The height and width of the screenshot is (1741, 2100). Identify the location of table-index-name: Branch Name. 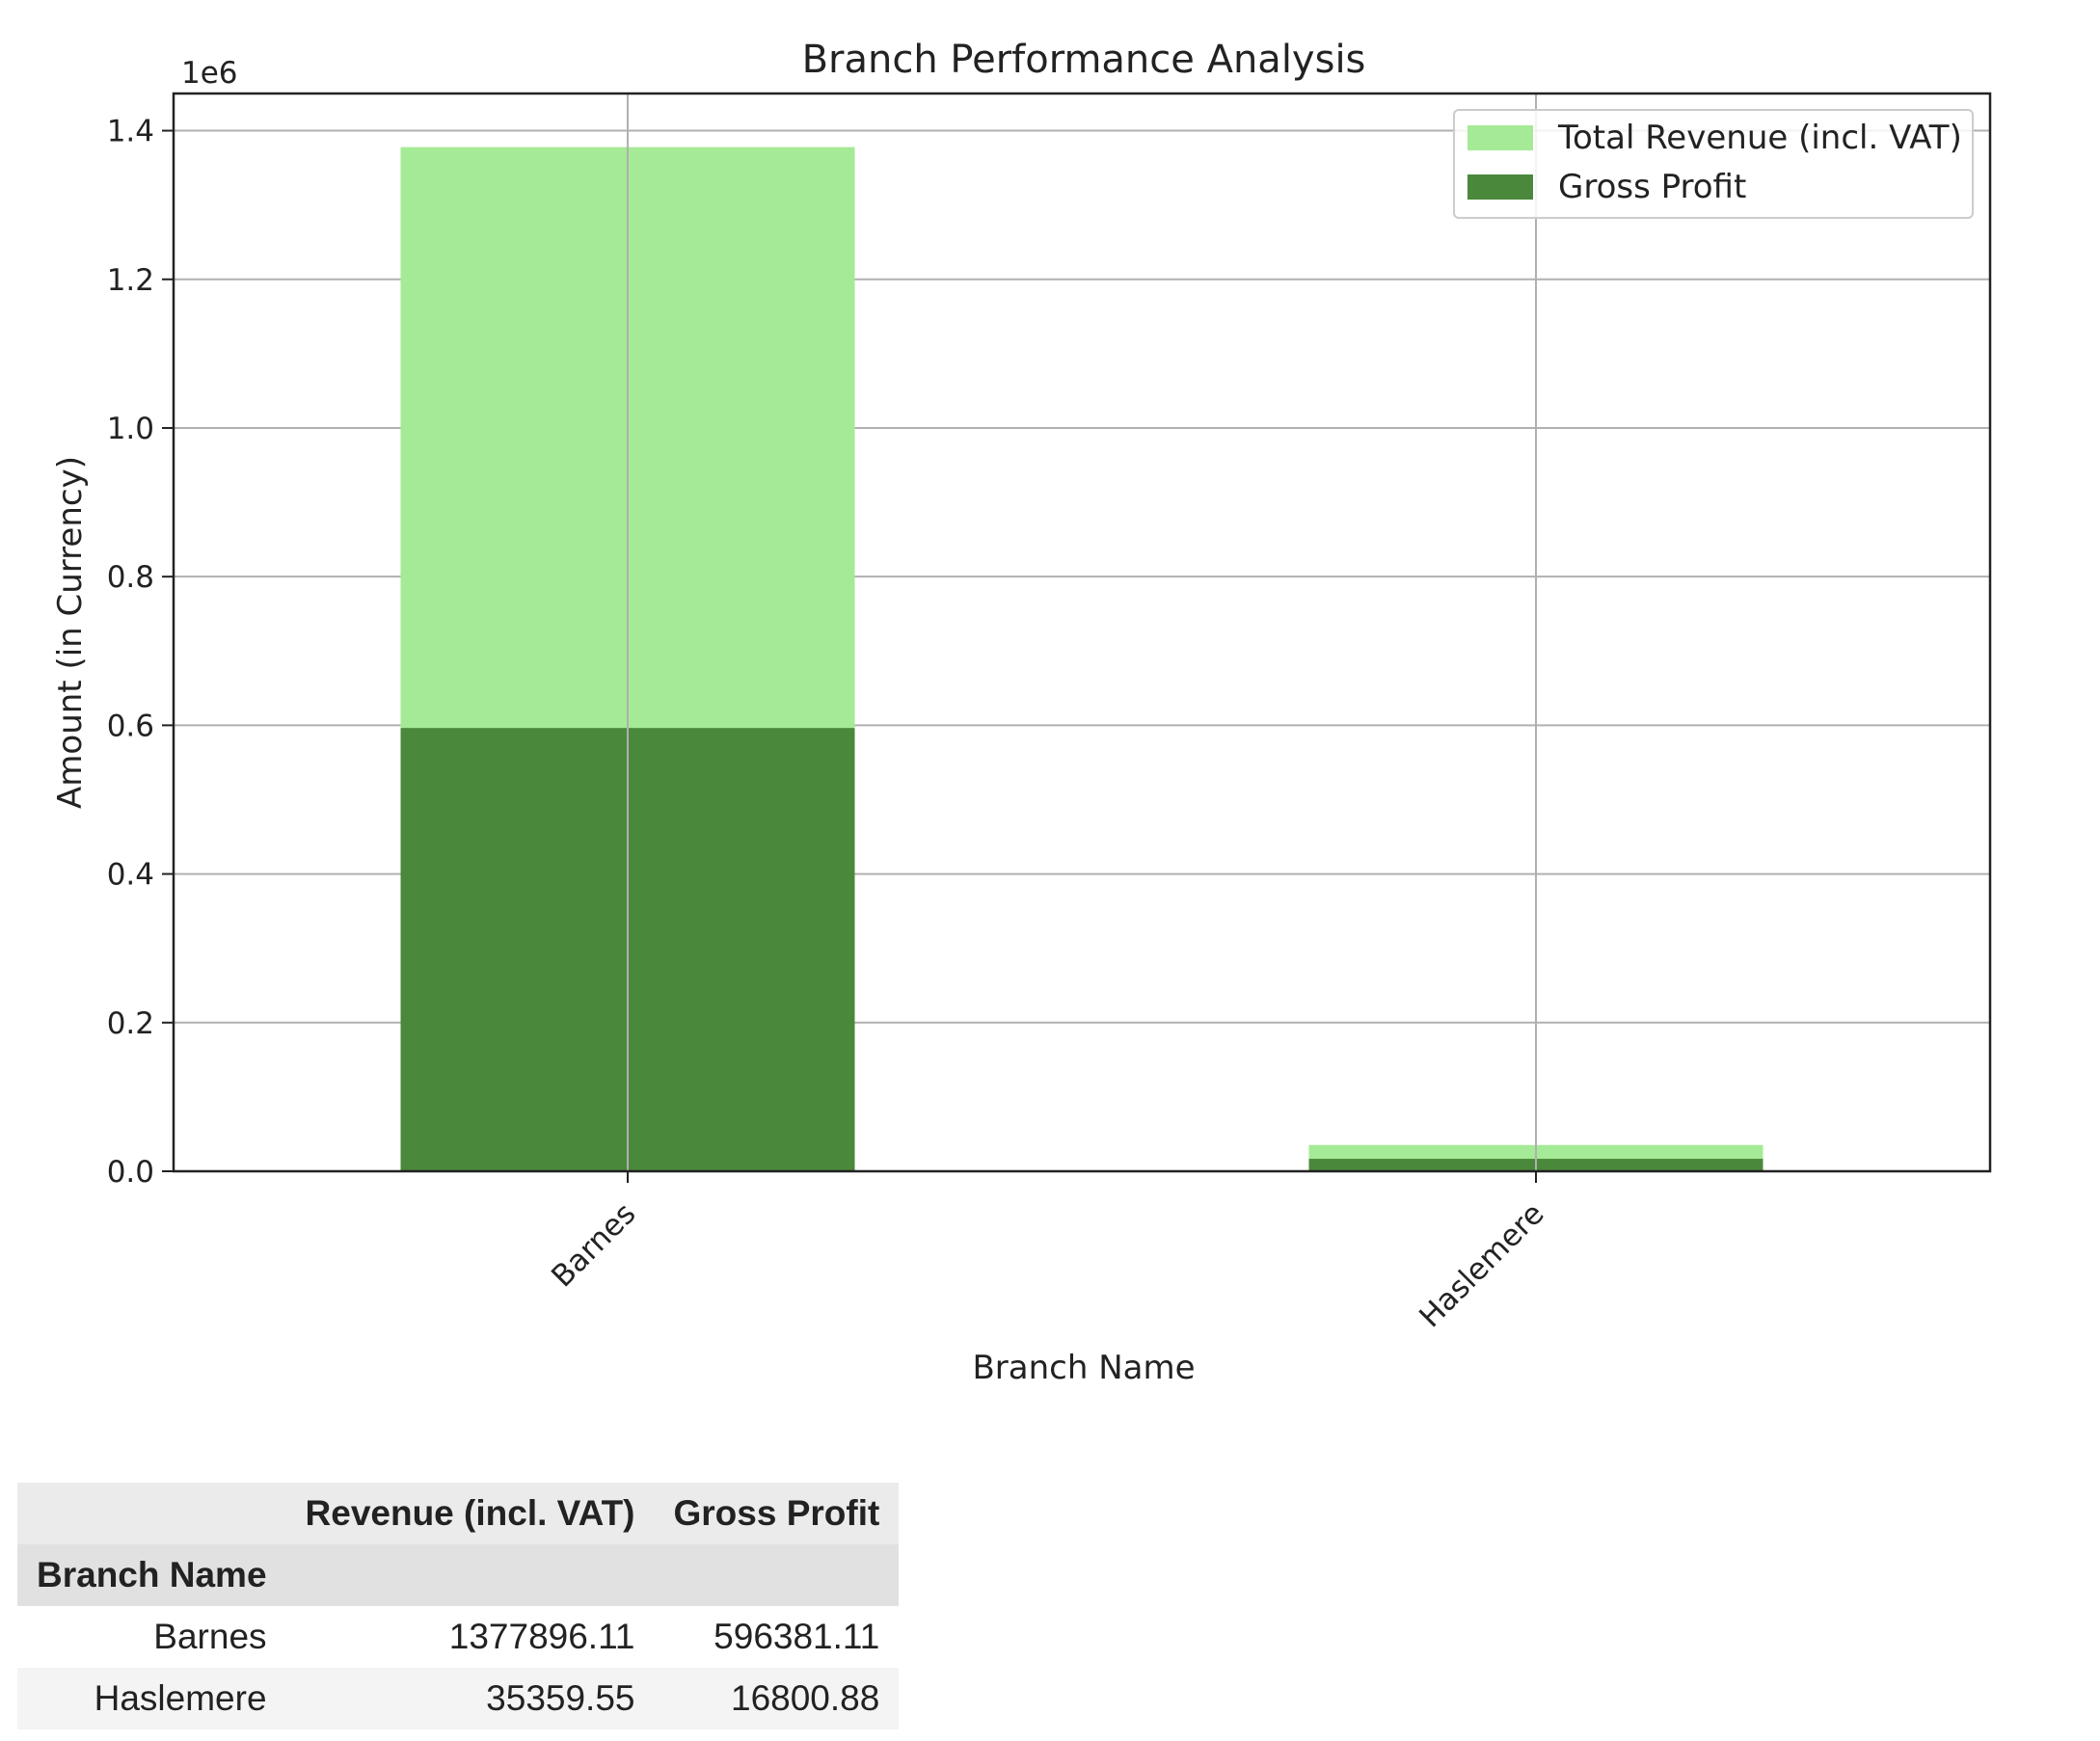
(151, 1575).